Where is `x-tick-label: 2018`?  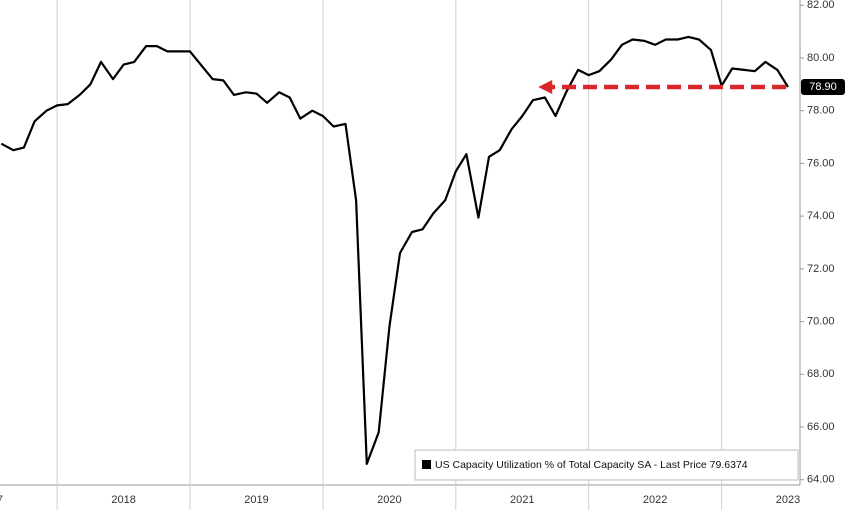
x-tick-label: 2018 is located at coordinates (123, 500).